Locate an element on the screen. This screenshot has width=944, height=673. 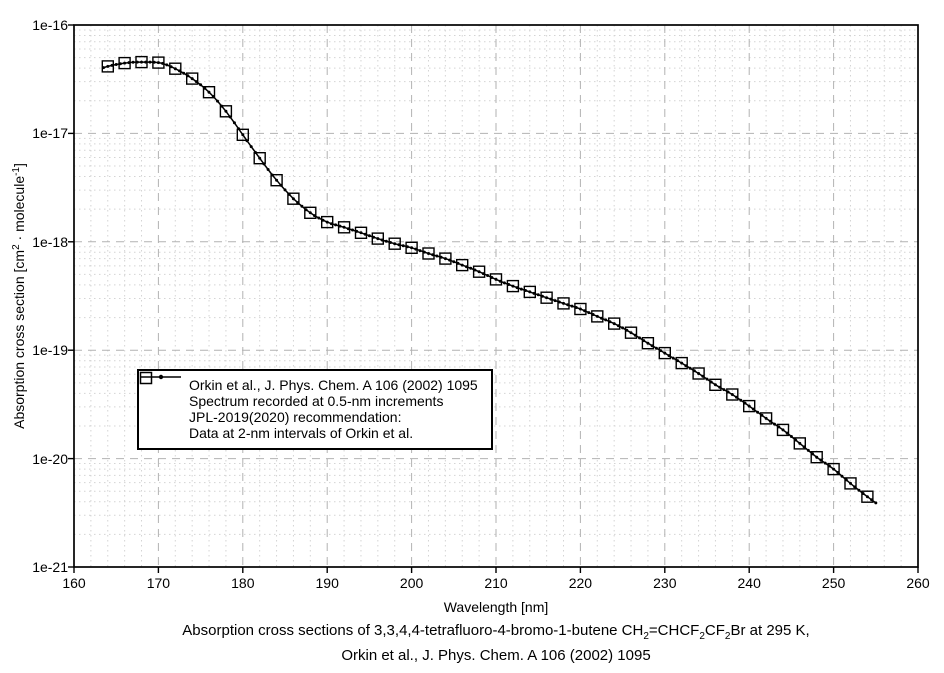
x-tick-label: 240 is located at coordinates (749, 583).